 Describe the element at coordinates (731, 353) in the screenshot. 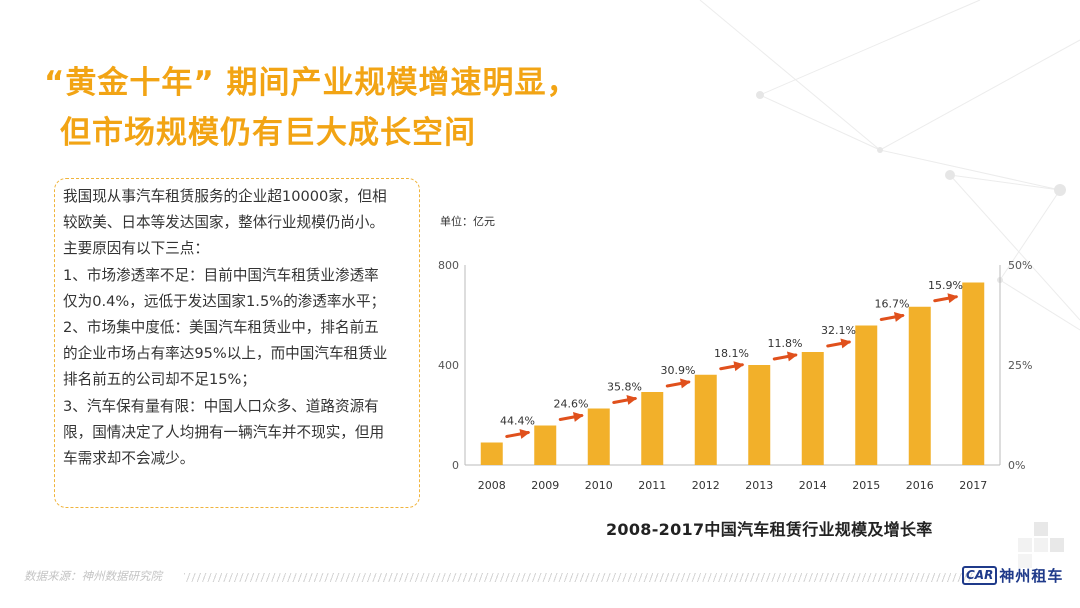

I see `growth-rate-label: 18.1%` at that location.